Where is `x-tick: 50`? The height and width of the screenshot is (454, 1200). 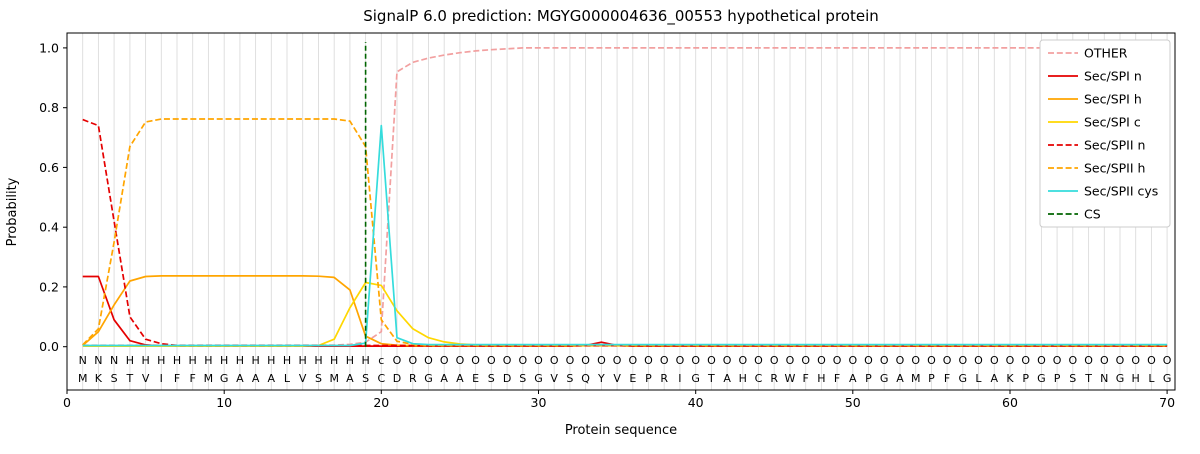
x-tick: 50 is located at coordinates (853, 402).